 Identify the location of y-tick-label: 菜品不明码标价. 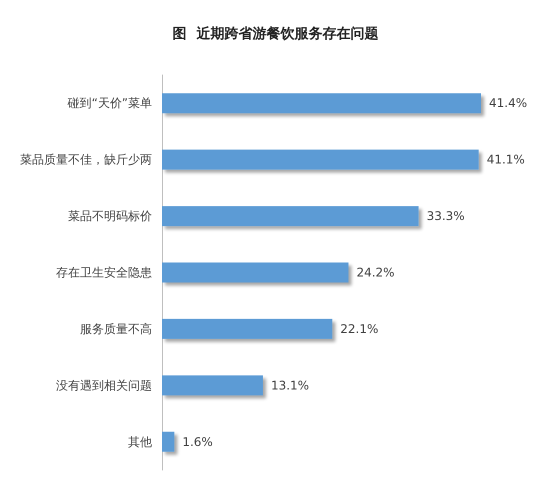
(110, 216).